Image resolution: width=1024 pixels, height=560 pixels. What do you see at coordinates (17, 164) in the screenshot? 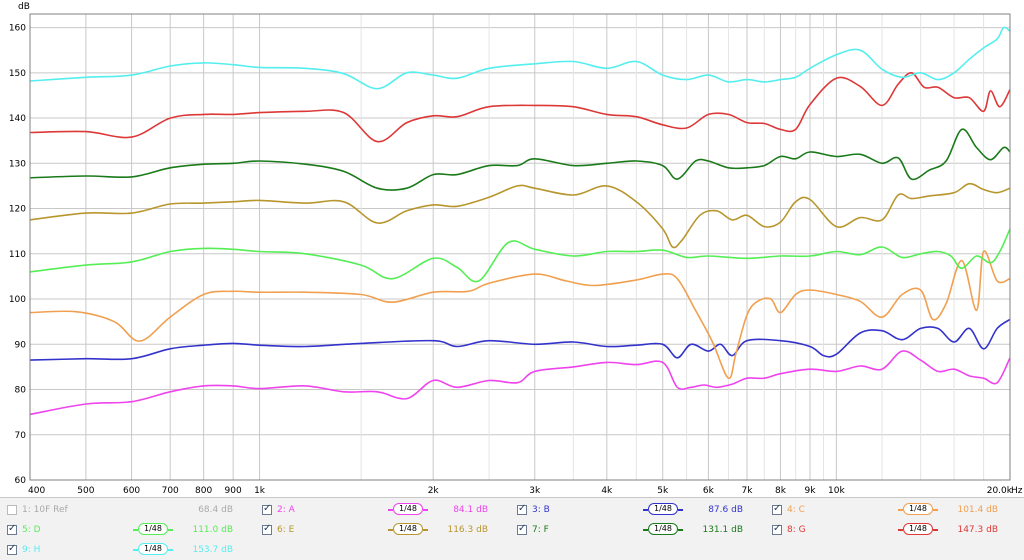
I see `y-tick-label: 130` at bounding box center [17, 164].